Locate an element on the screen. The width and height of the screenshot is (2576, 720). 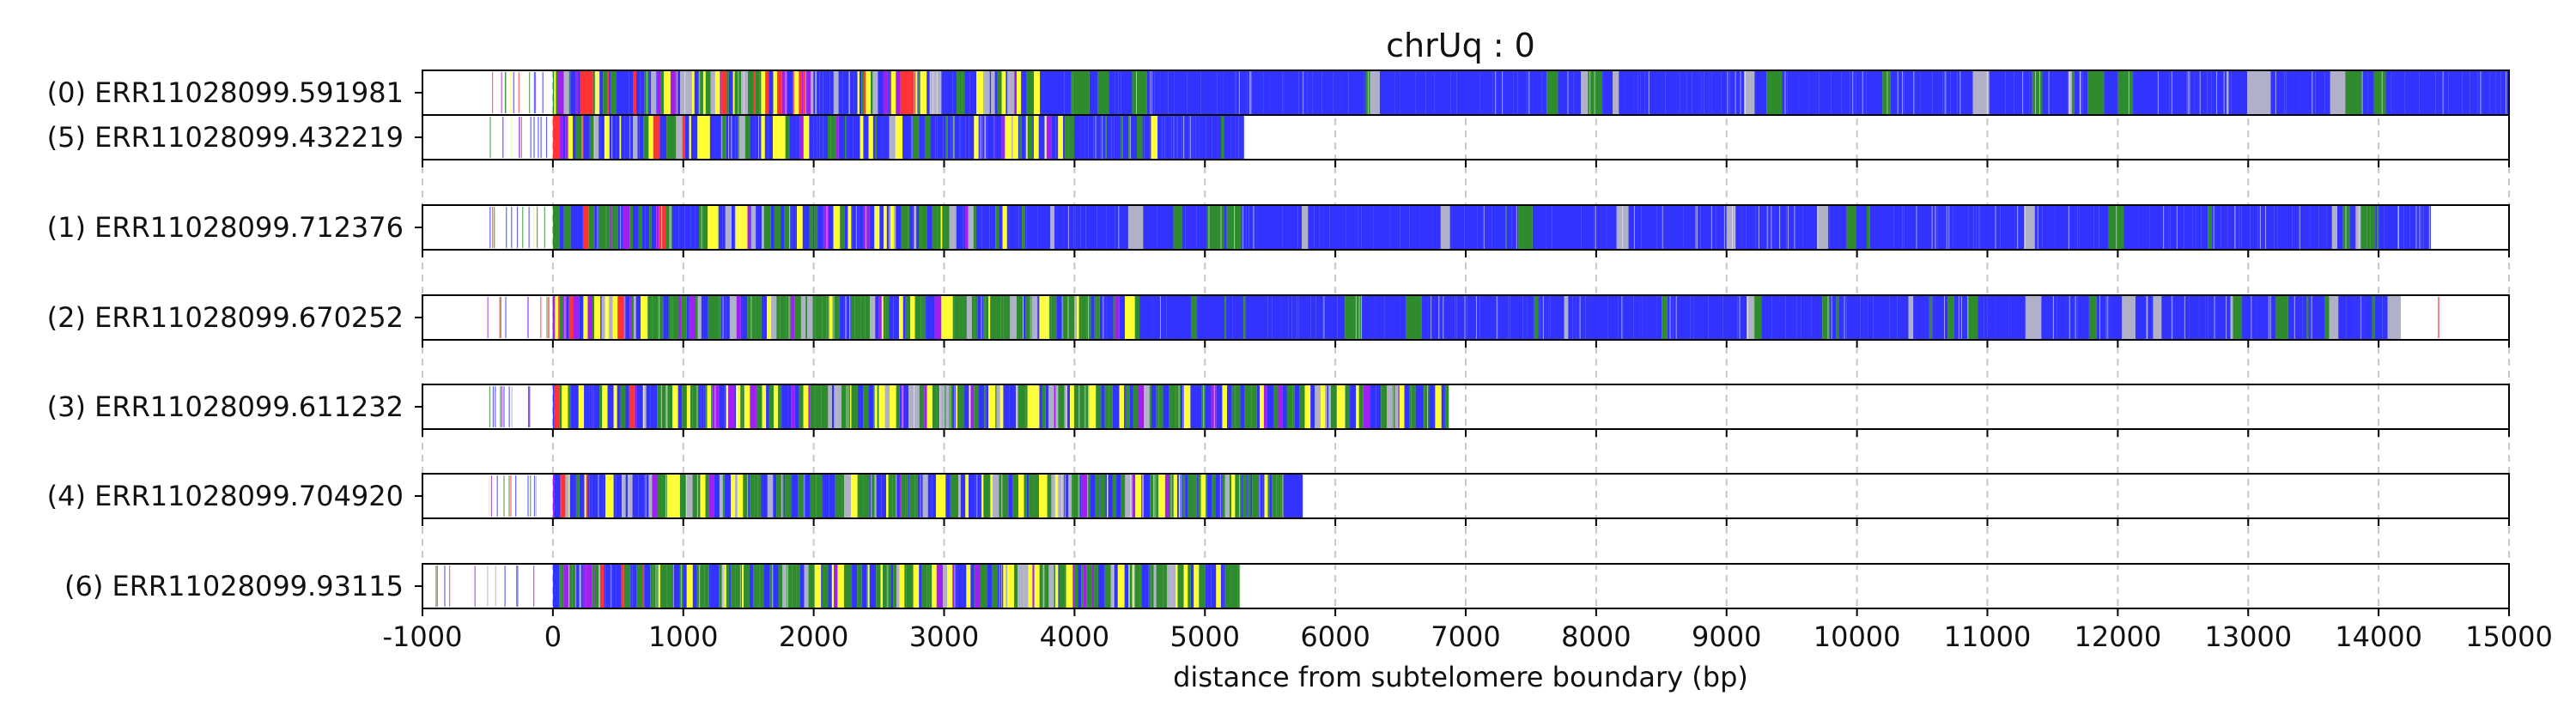
x-tick-label: 5000 is located at coordinates (1205, 636).